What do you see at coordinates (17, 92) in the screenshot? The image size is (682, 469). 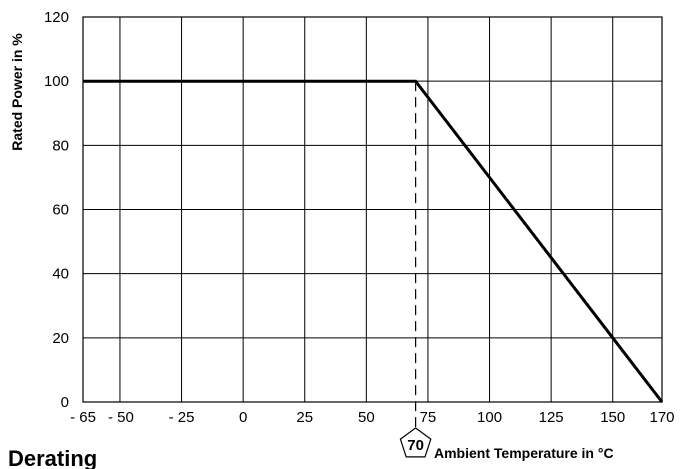 I see `y-axis-title: Rated Power in %` at bounding box center [17, 92].